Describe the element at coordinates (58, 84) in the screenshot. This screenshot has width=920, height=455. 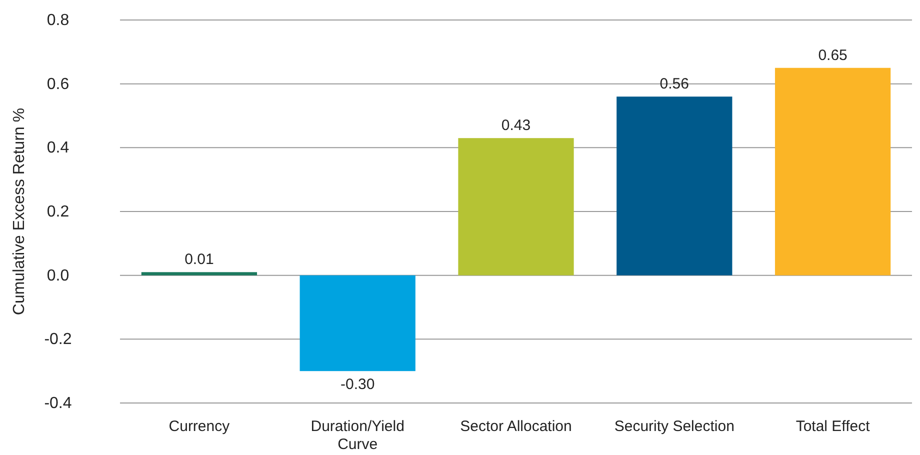
I see `y-tick-label: 0.6` at that location.